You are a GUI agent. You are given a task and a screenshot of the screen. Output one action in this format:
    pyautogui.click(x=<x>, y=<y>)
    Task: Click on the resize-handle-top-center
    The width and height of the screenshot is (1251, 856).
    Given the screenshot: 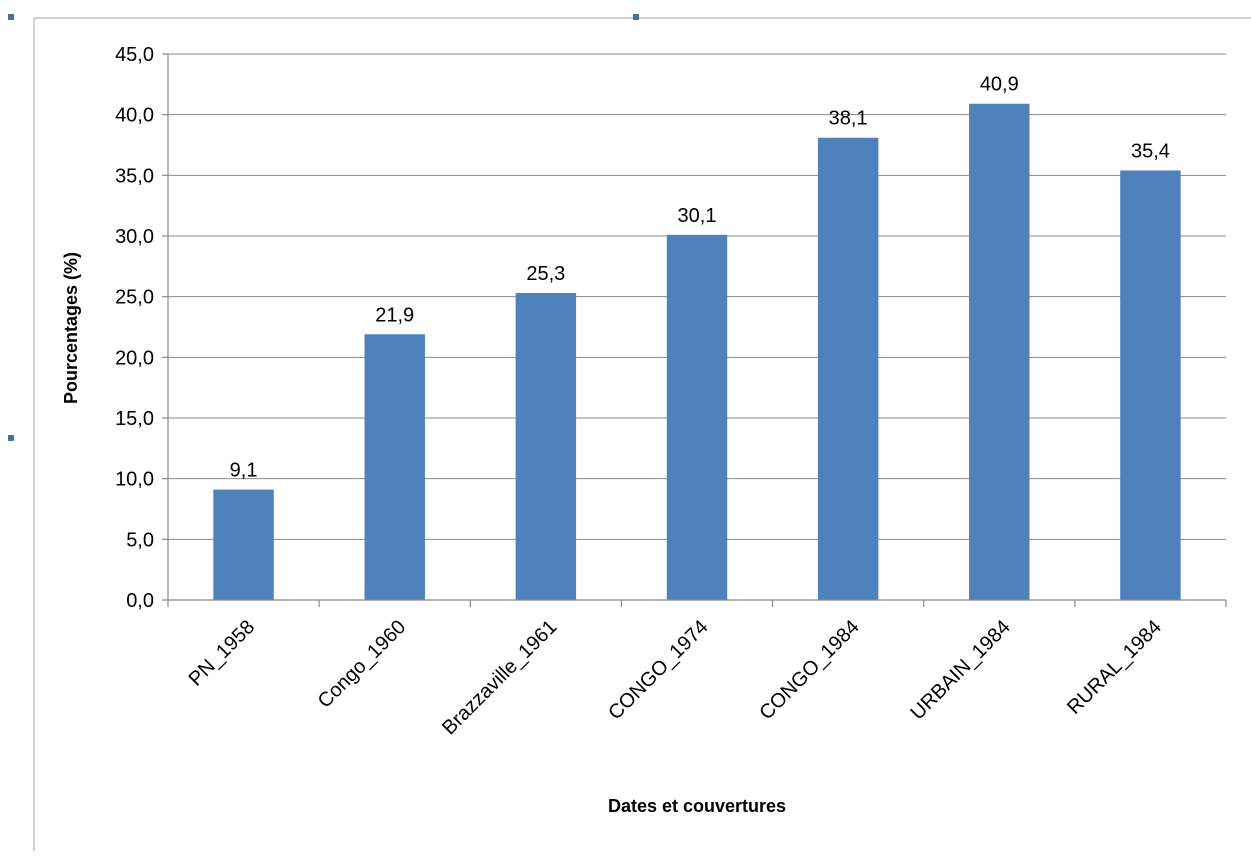 What is the action you would take?
    pyautogui.click(x=636, y=17)
    